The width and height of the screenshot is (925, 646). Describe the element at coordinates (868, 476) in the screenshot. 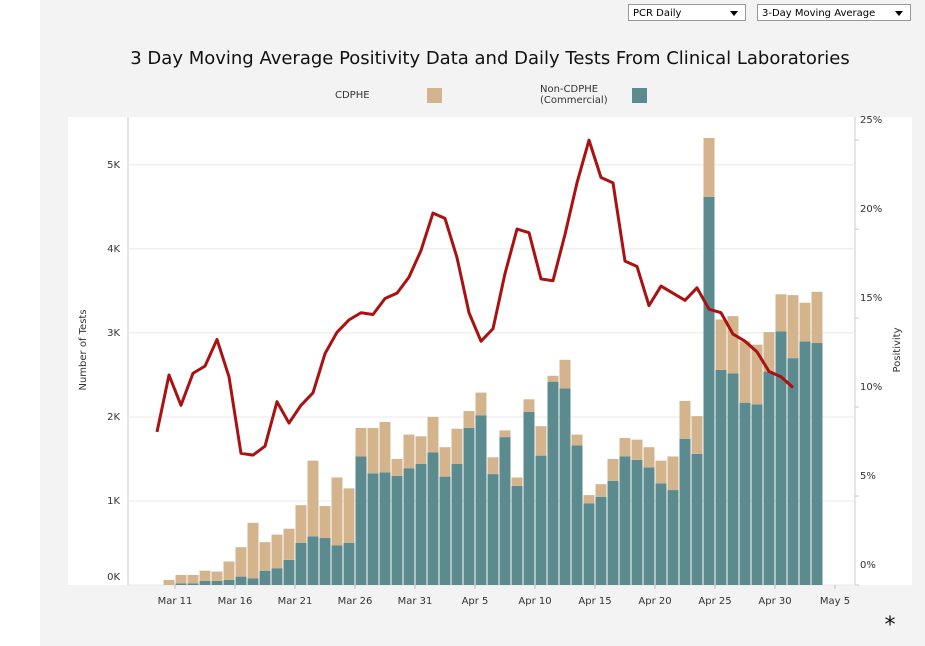

I see `y2-tick-label: 5%` at that location.